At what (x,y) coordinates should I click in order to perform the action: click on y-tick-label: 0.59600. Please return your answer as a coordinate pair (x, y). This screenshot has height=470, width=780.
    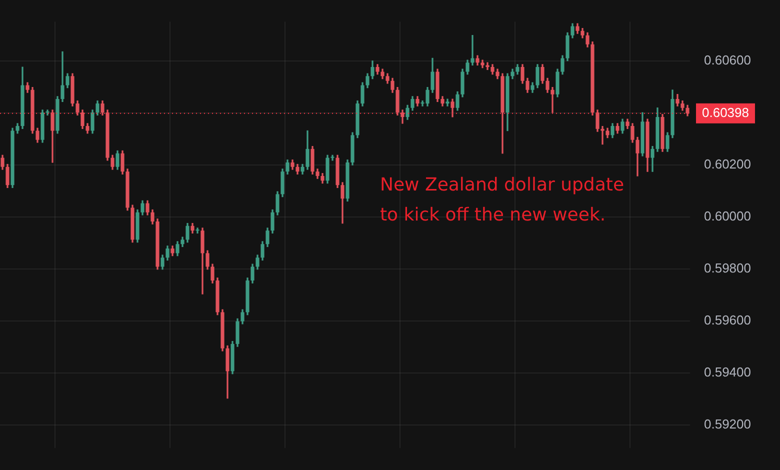
    Looking at the image, I should click on (727, 320).